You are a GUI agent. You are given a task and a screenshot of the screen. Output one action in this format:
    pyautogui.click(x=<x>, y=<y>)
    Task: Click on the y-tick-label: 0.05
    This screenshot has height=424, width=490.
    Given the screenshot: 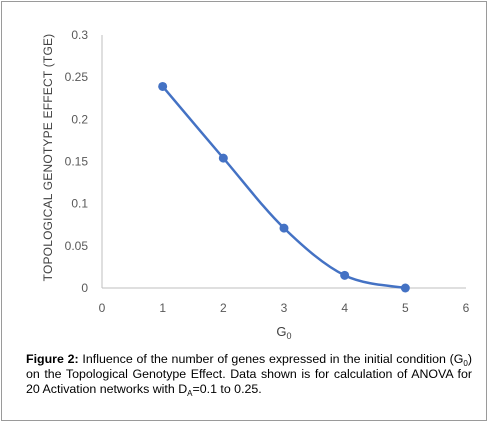 What is the action you would take?
    pyautogui.click(x=77, y=246)
    